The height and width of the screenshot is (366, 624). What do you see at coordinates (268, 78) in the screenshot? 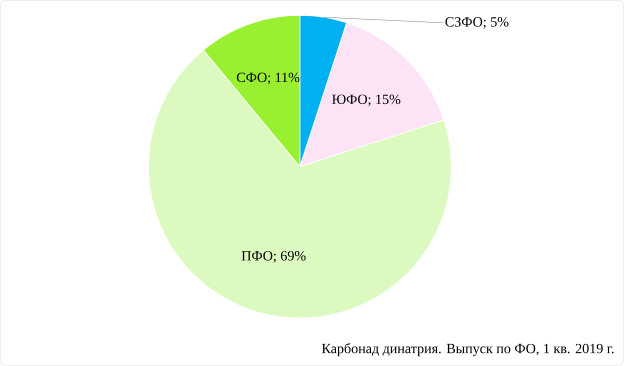
I see `slice-label: СФО; 11%` at bounding box center [268, 78].